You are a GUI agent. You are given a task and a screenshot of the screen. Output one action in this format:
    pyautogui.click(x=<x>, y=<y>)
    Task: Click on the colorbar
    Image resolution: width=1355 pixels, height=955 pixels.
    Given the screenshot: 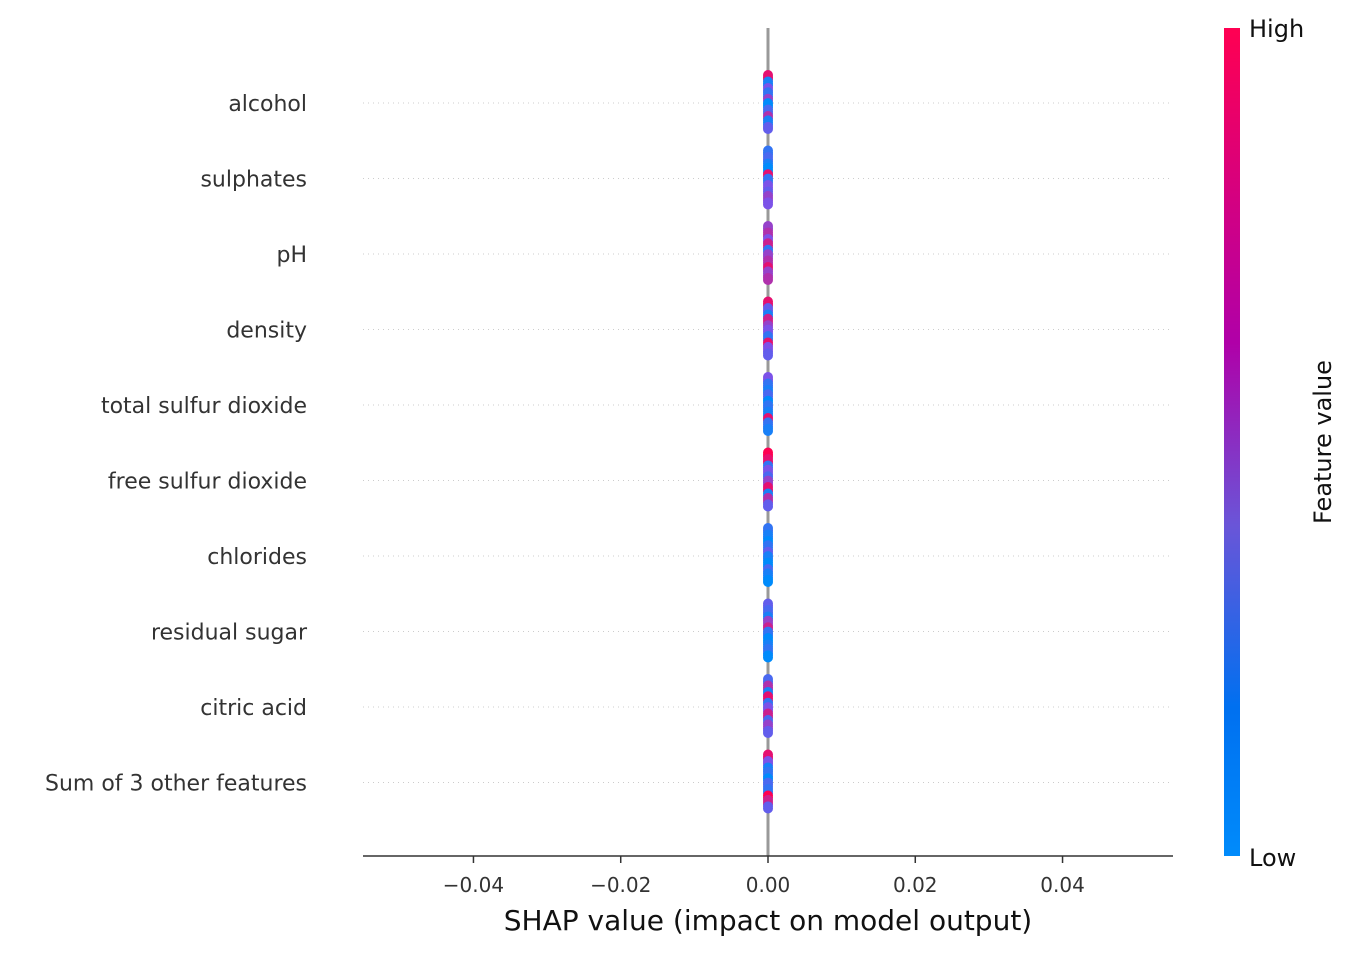 What is the action you would take?
    pyautogui.click(x=1232, y=442)
    